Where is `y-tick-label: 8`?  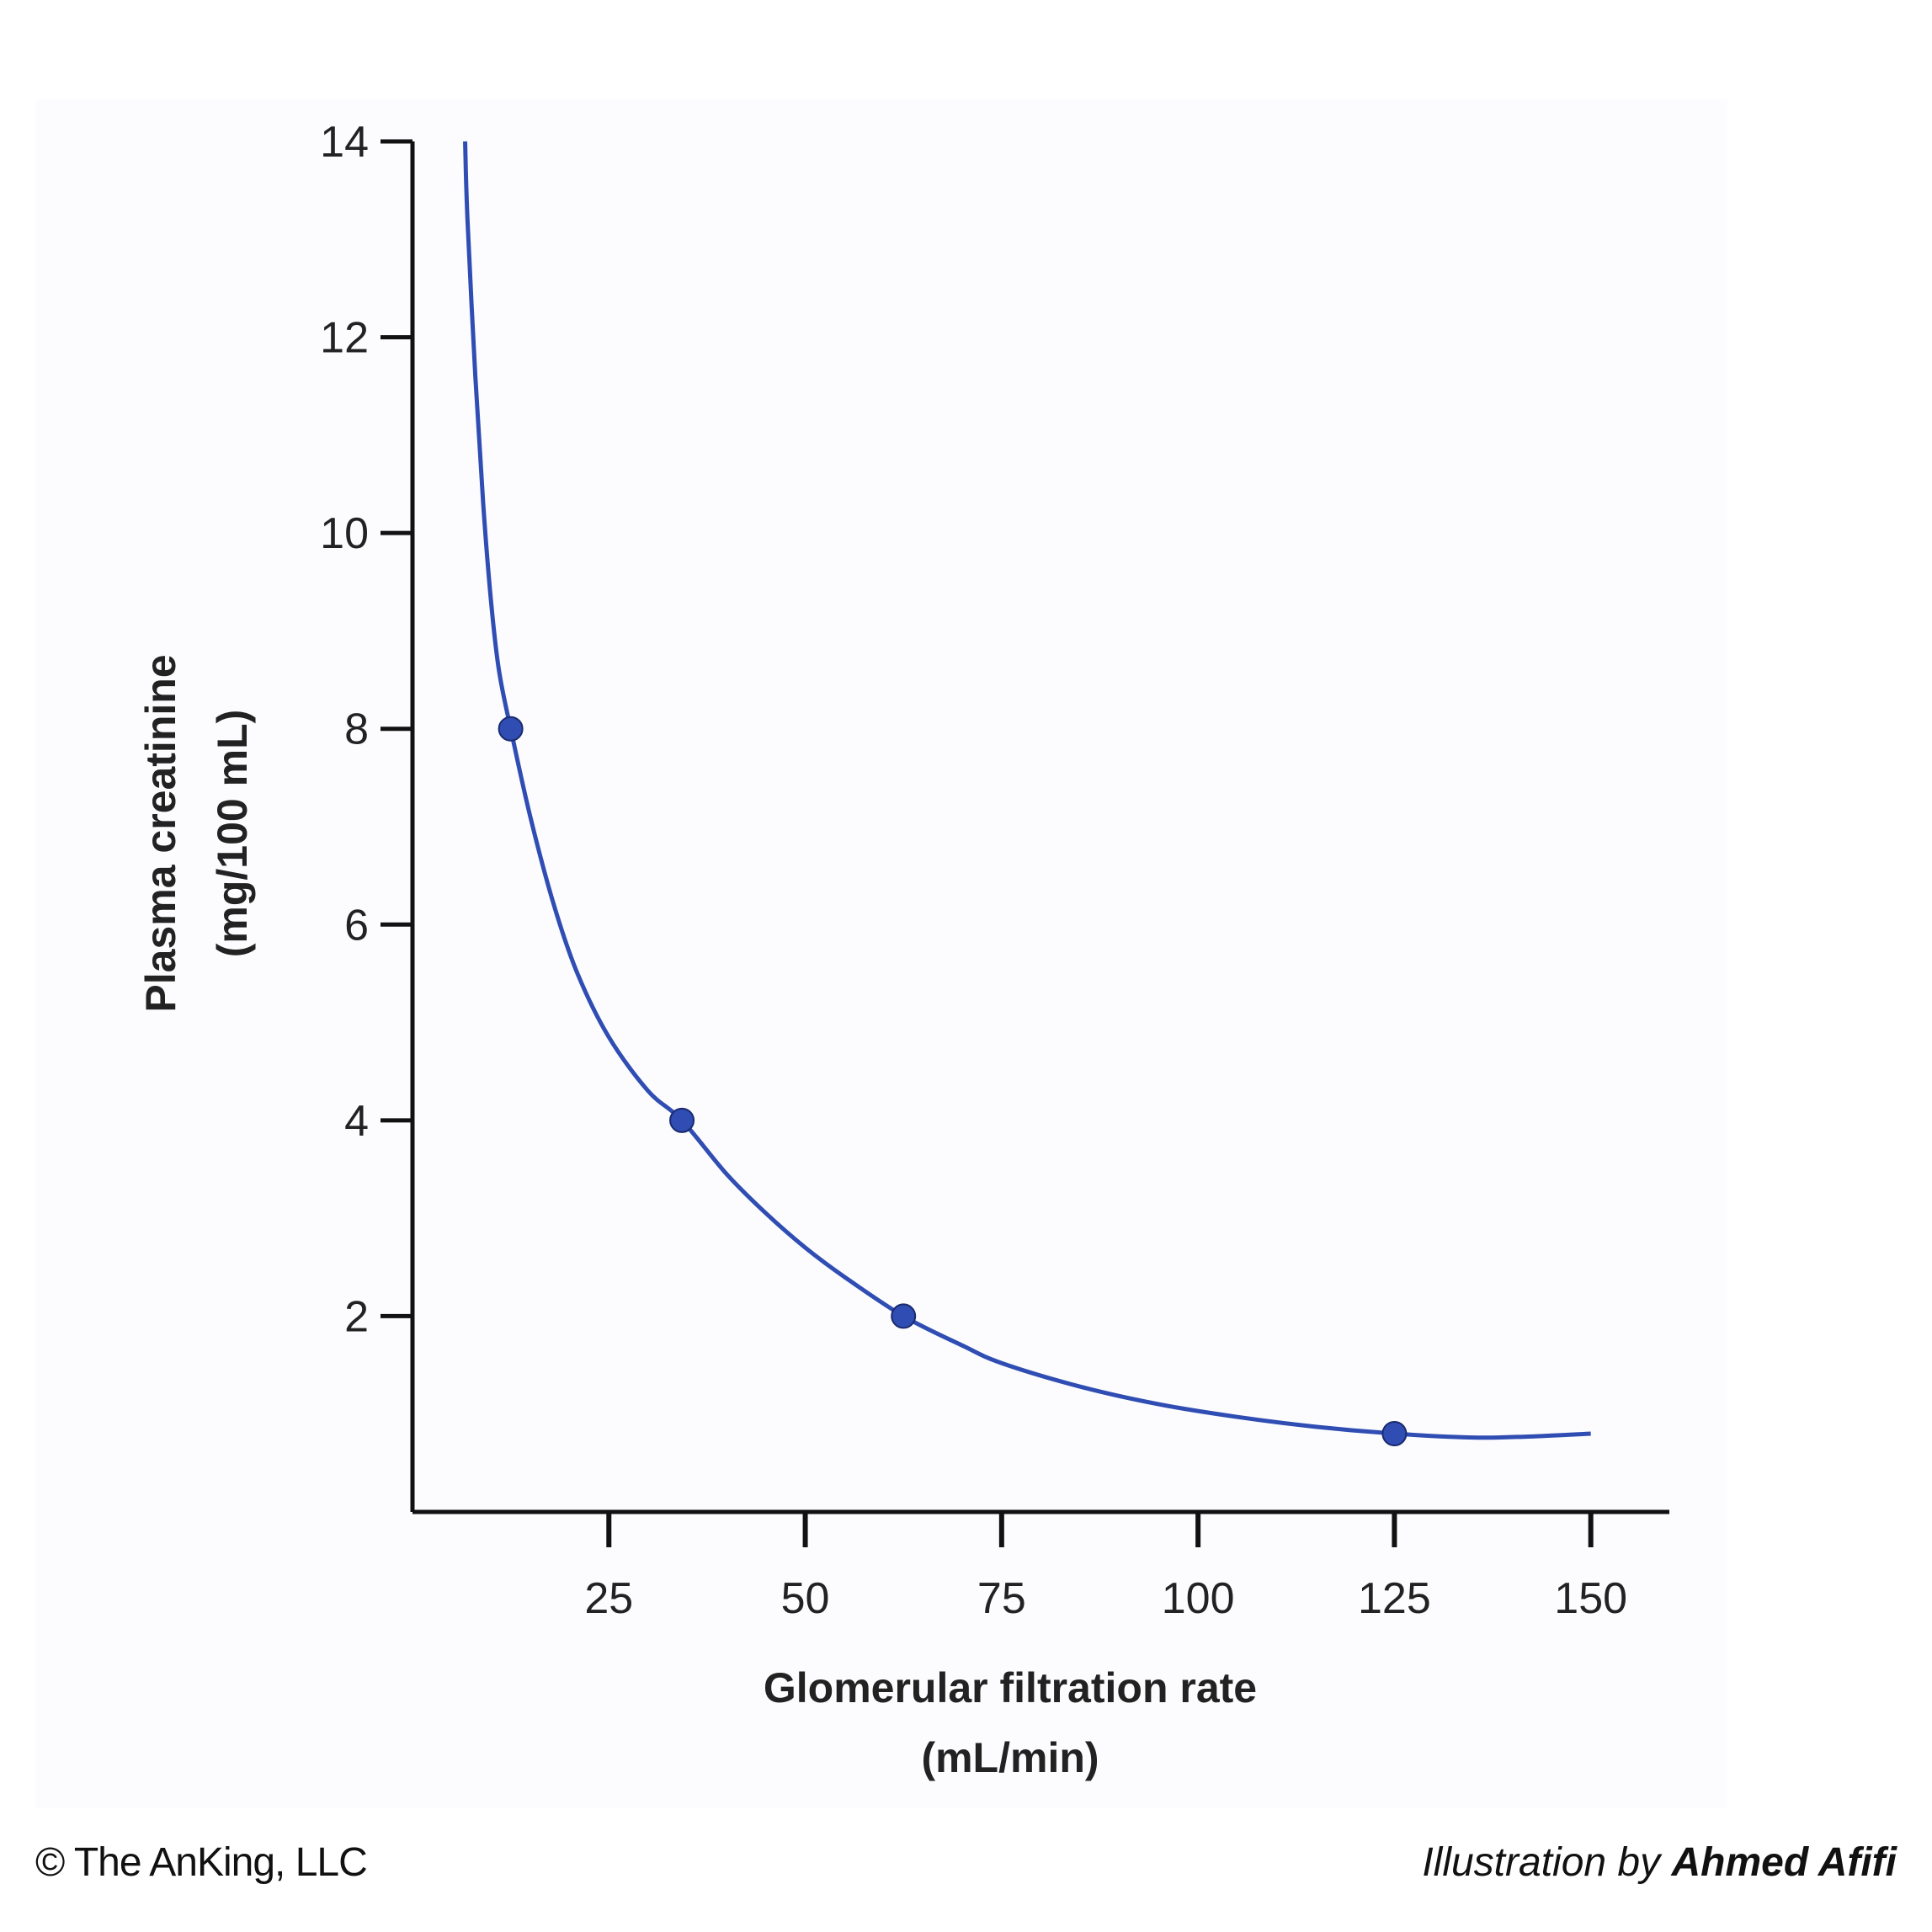
y-tick-label: 8 is located at coordinates (357, 730).